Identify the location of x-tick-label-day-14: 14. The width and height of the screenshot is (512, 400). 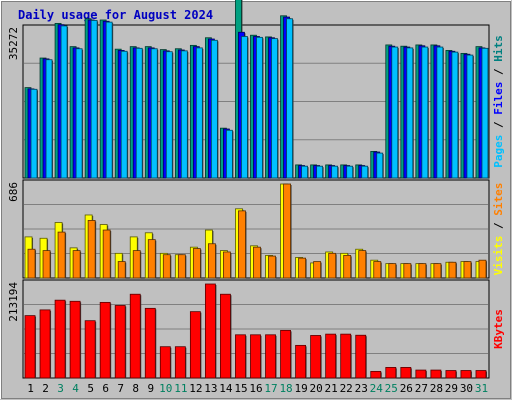
(226, 388).